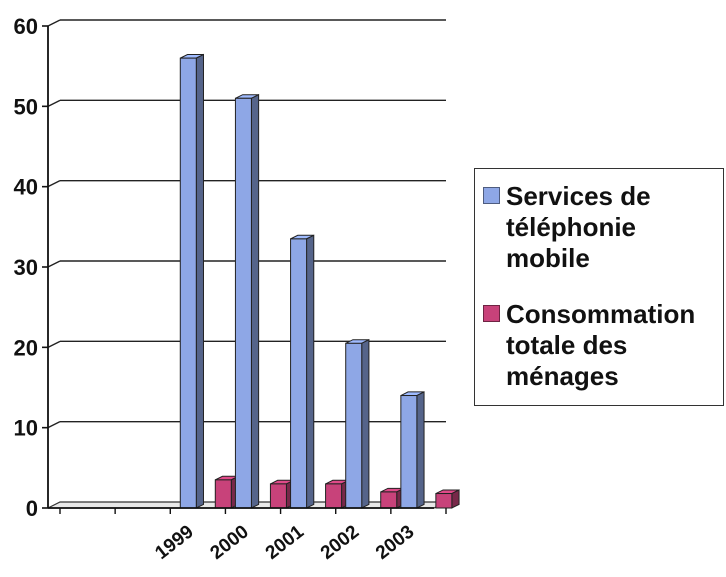 Image resolution: width=726 pixels, height=577 pixels. What do you see at coordinates (302, 371) in the screenshot?
I see `bar-mobile-2001` at bounding box center [302, 371].